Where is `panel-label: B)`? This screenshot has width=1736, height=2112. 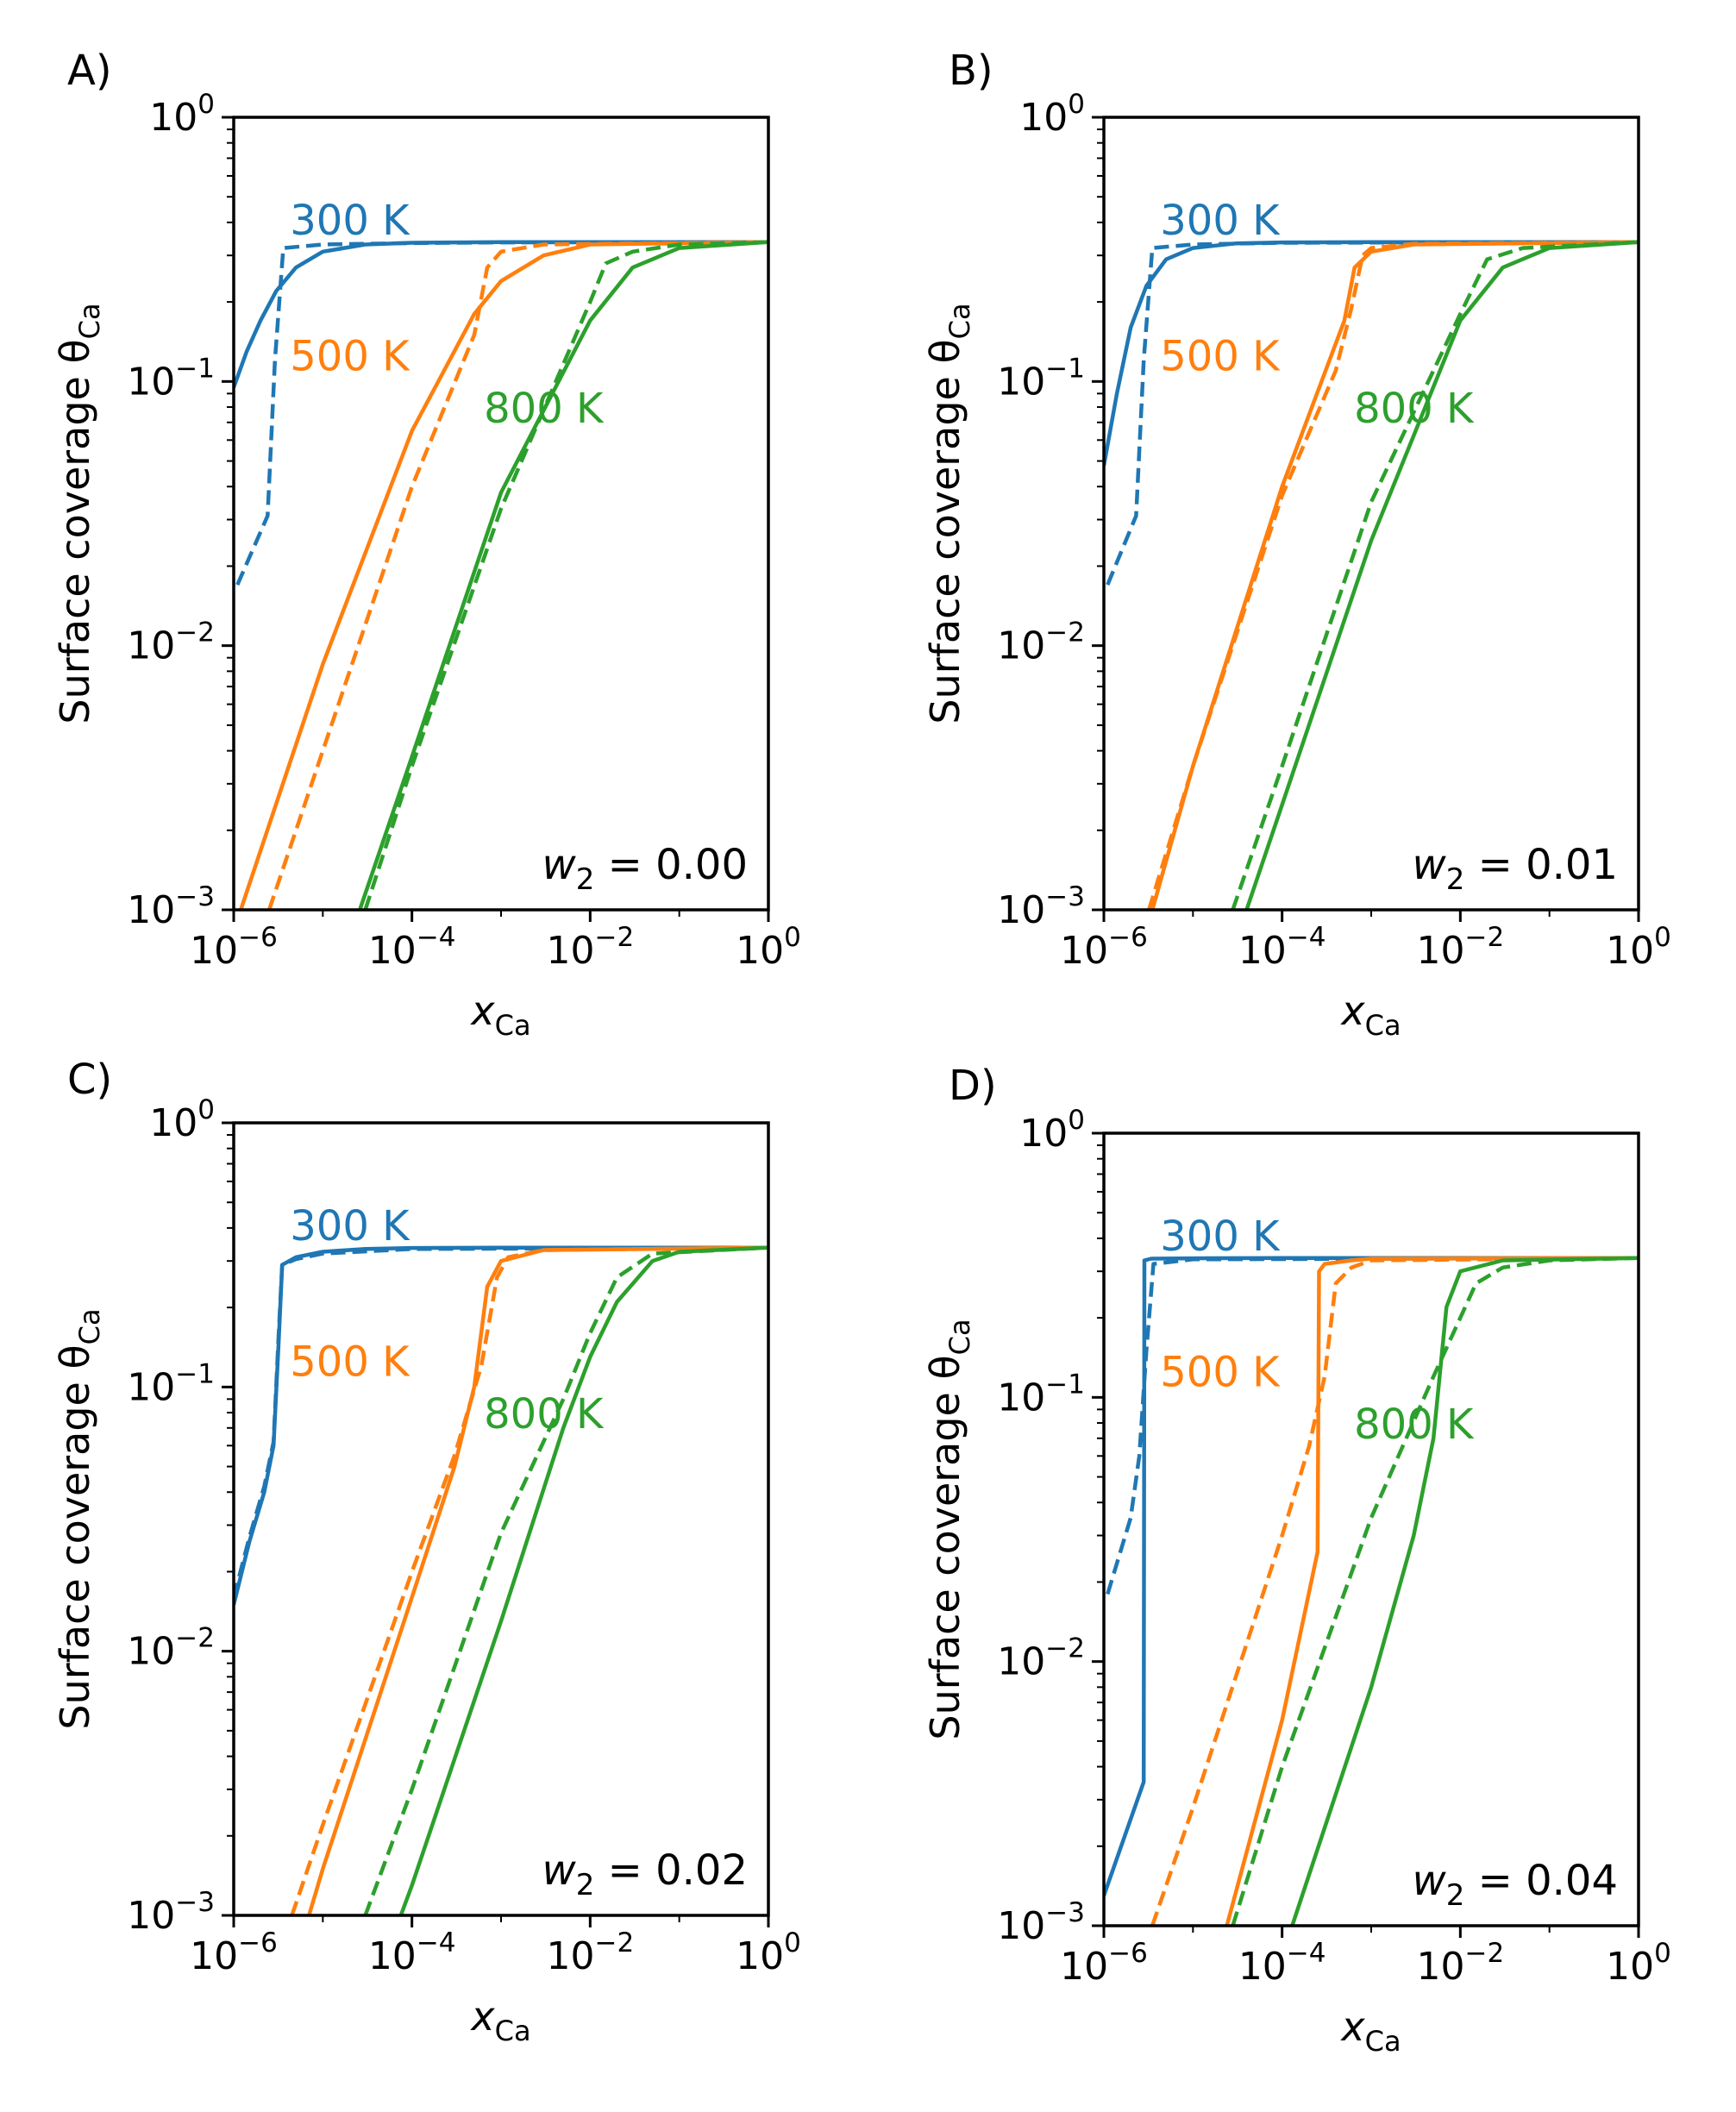
panel-label: B) is located at coordinates (971, 71).